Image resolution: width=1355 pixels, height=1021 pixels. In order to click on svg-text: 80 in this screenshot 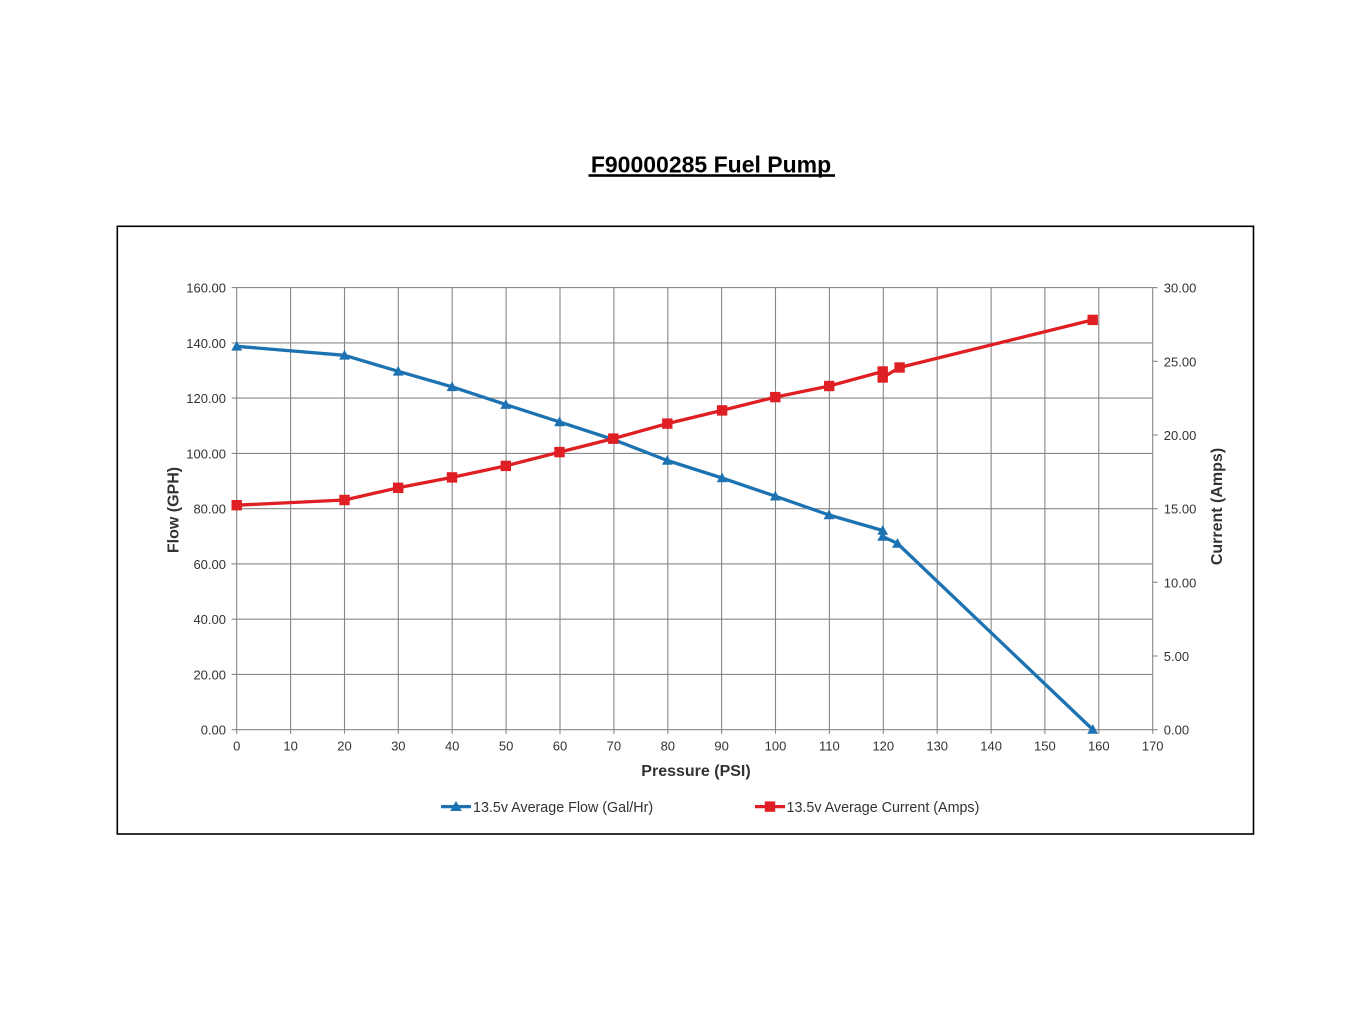, I will do `click(668, 746)`.